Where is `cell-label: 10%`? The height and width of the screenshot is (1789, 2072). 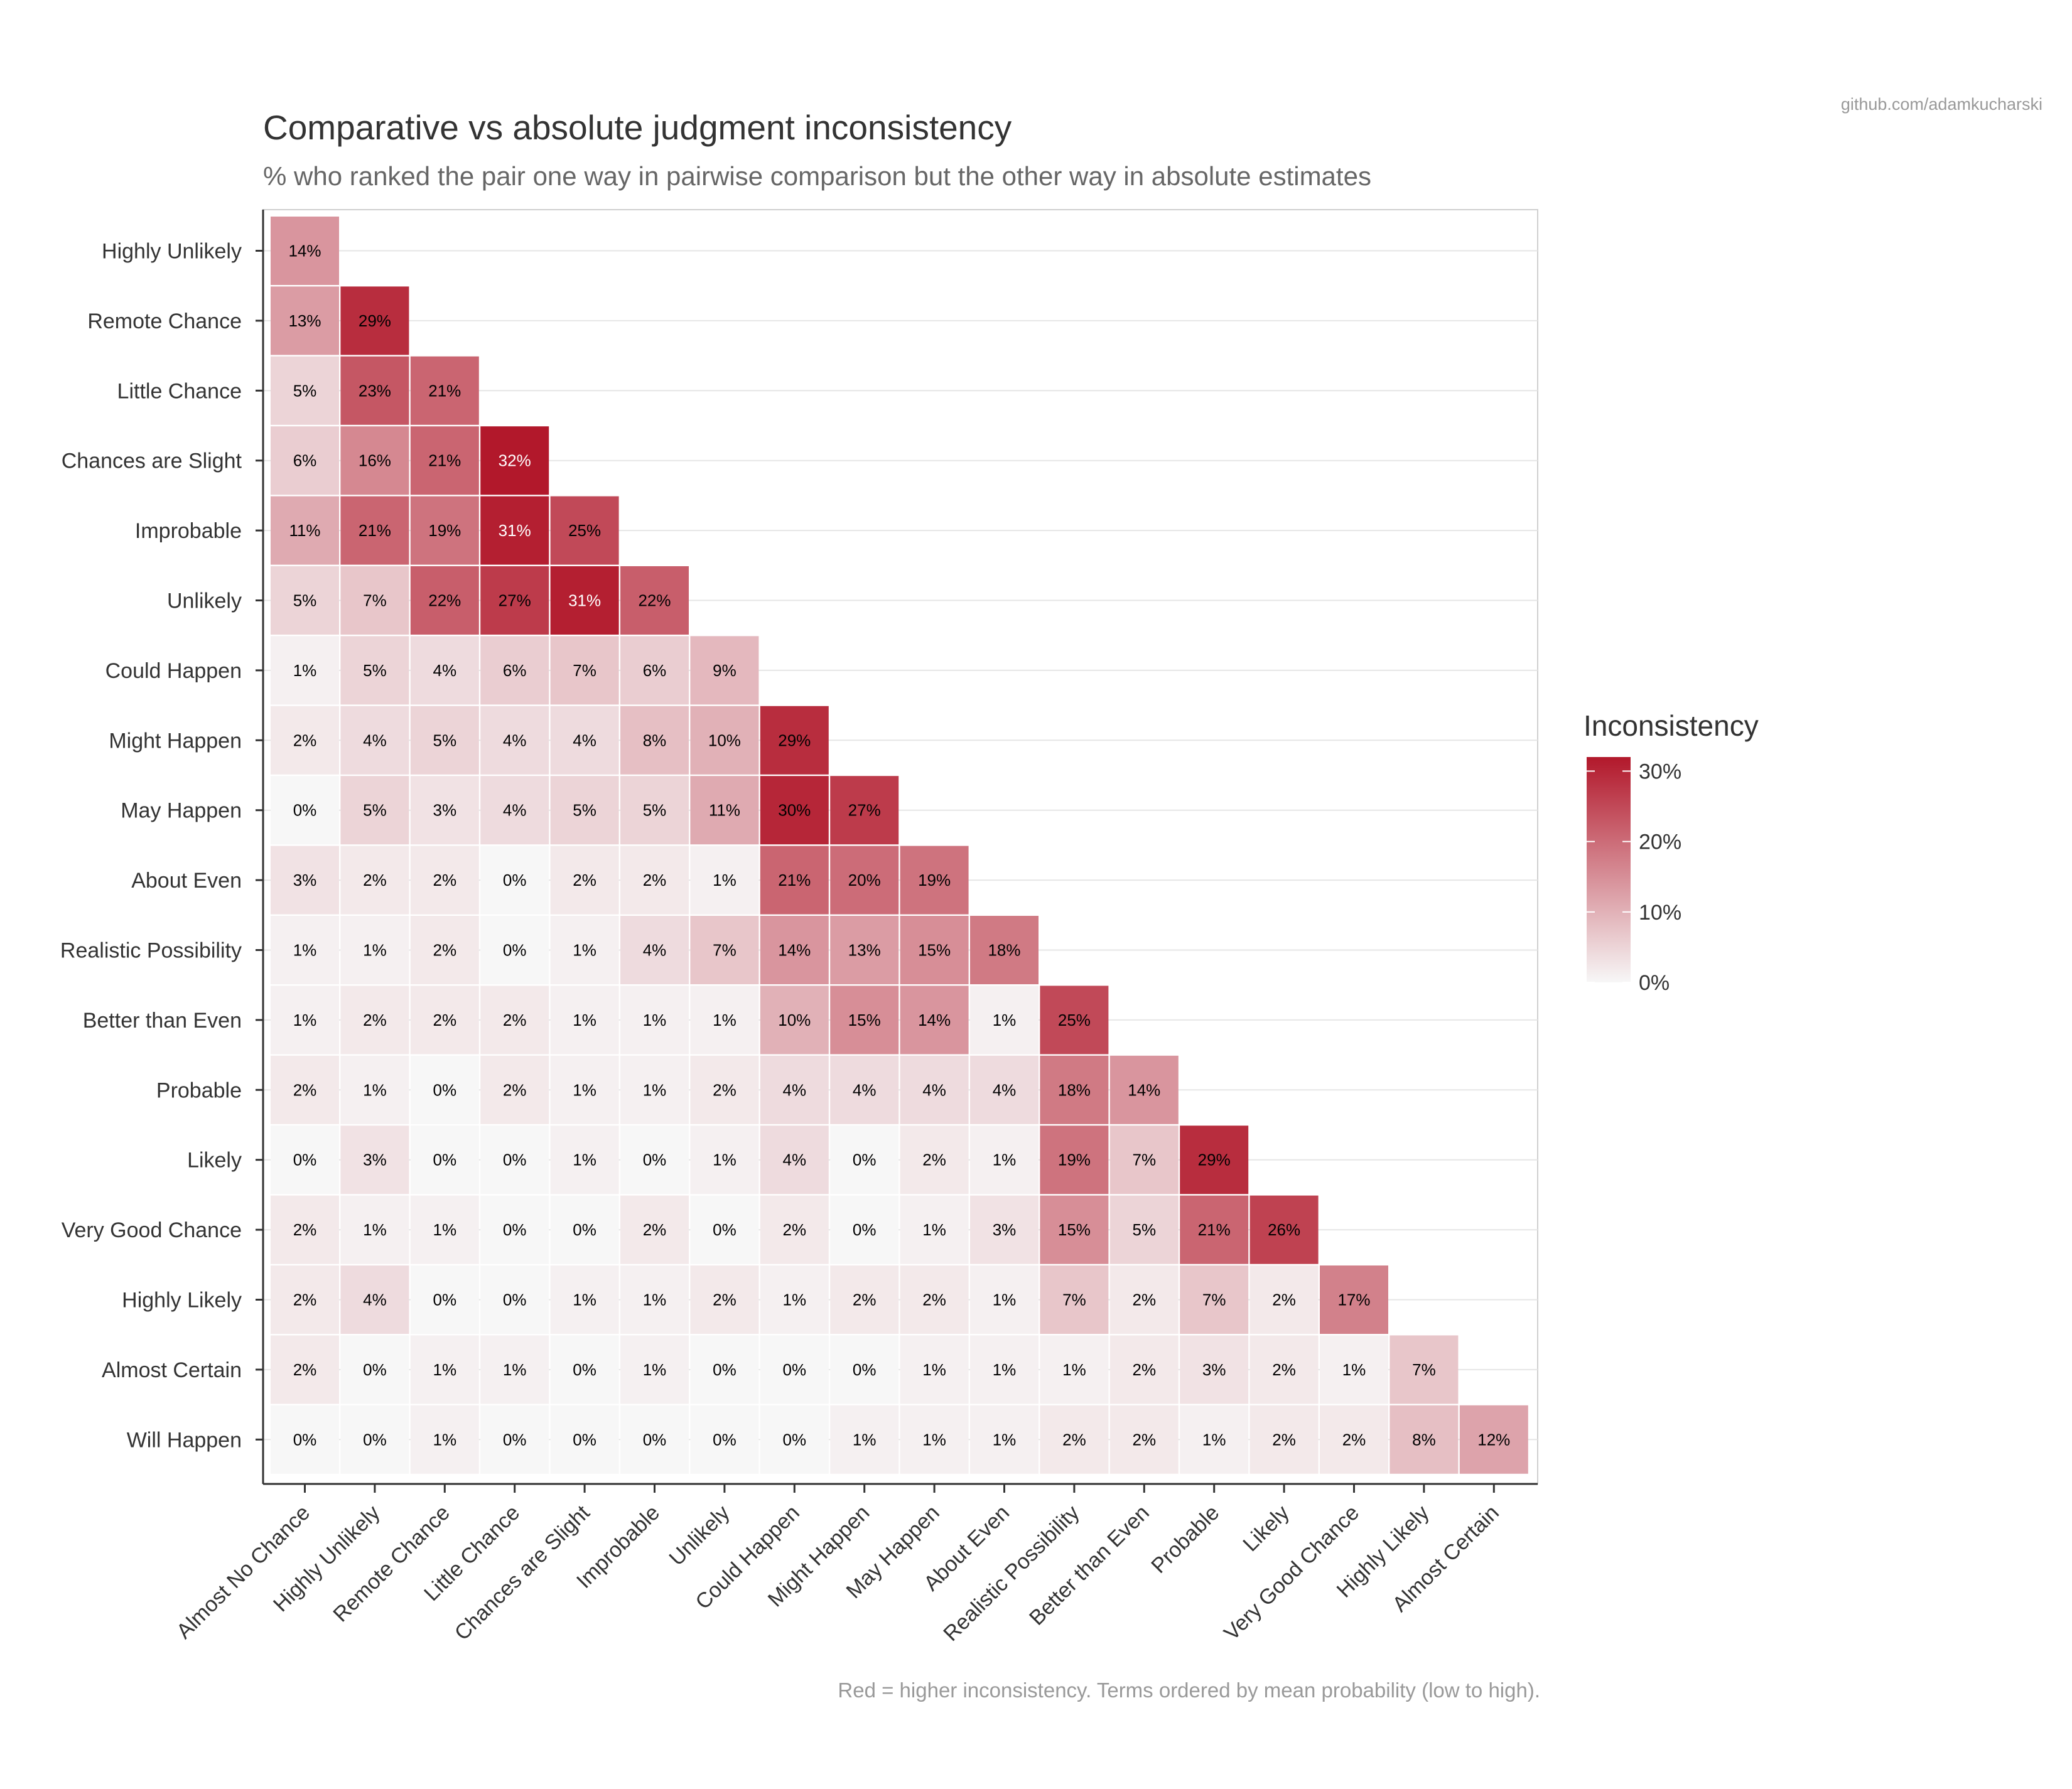 cell-label: 10% is located at coordinates (795, 1020).